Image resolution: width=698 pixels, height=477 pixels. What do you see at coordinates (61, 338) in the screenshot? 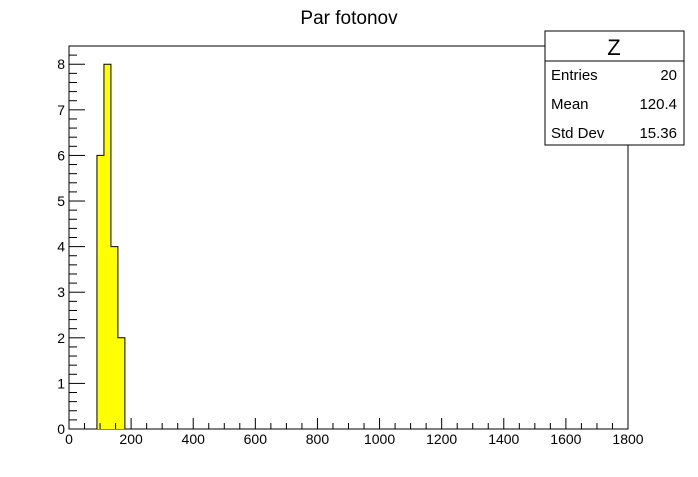
I see `y-tick-label: 2` at bounding box center [61, 338].